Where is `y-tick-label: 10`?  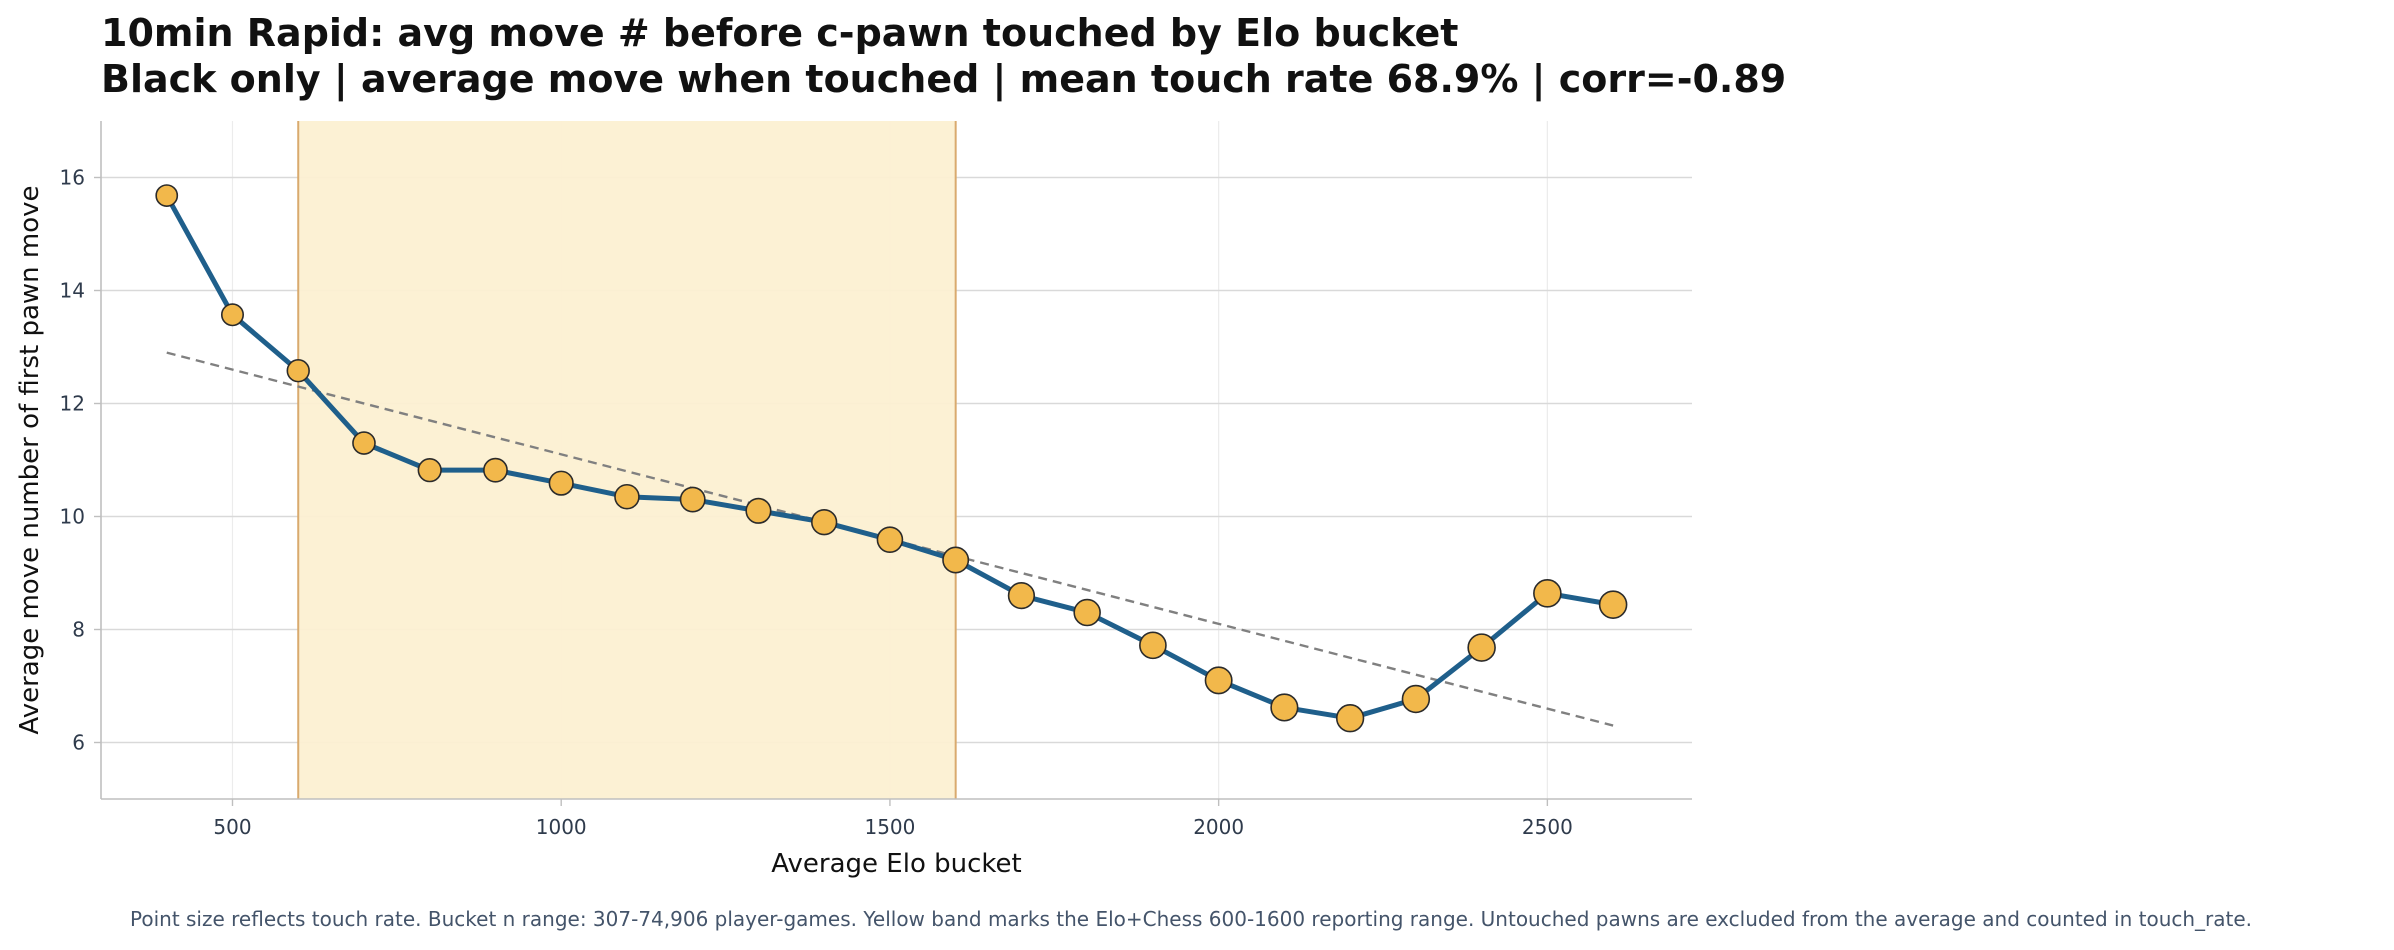
y-tick-label: 10 is located at coordinates (72, 517).